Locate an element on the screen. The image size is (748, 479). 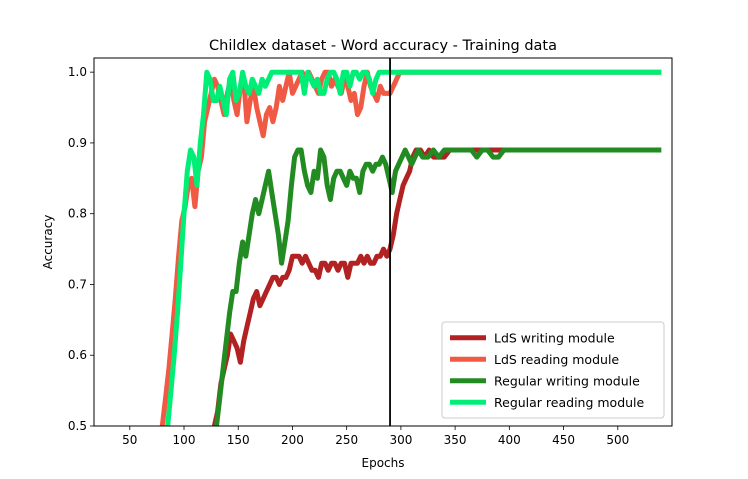
y-axis-ticks: 0.5 0.6 0.7 0.8 0.9 1.0 is located at coordinates (81, 249).